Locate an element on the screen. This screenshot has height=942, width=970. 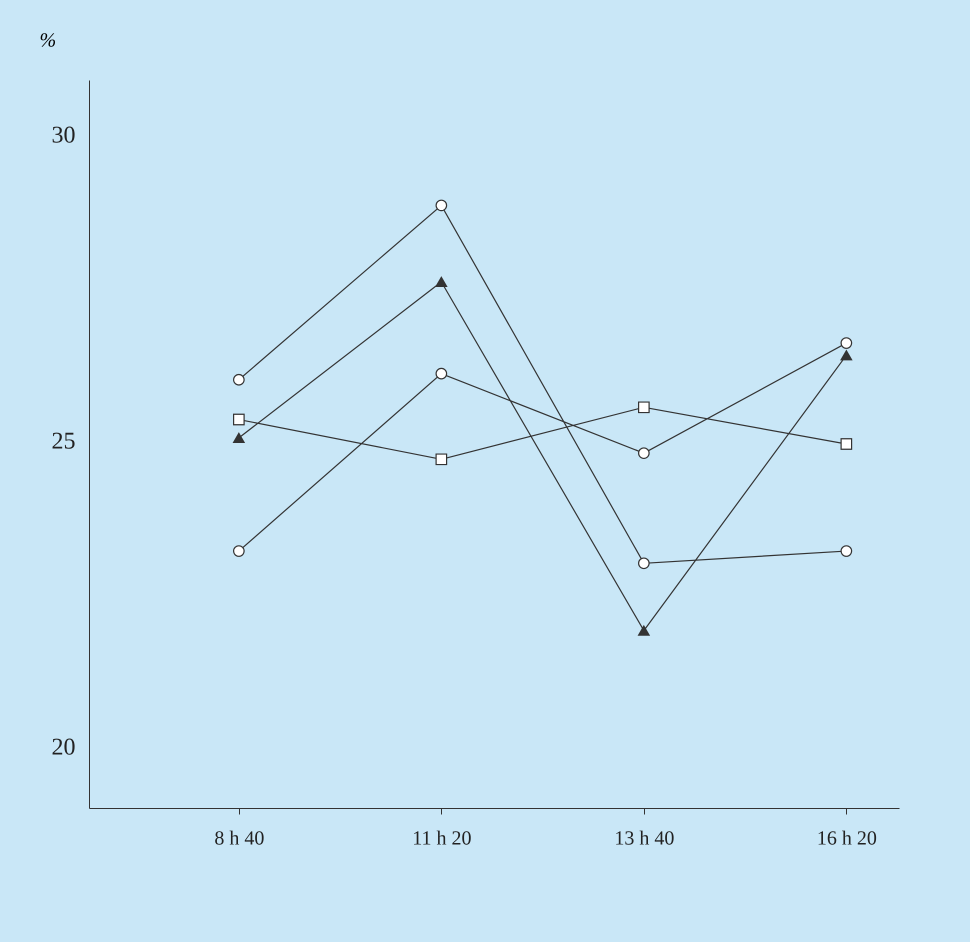
x-tick-label: 8 h 40 is located at coordinates (239, 839).